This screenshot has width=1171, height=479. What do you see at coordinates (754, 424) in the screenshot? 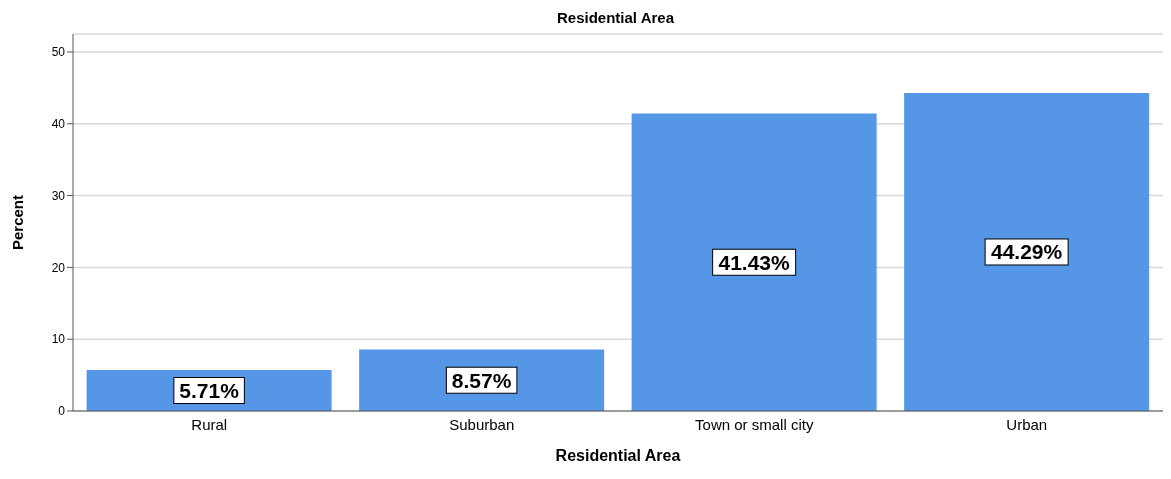
I see `x-tick-label: Town or small city` at bounding box center [754, 424].